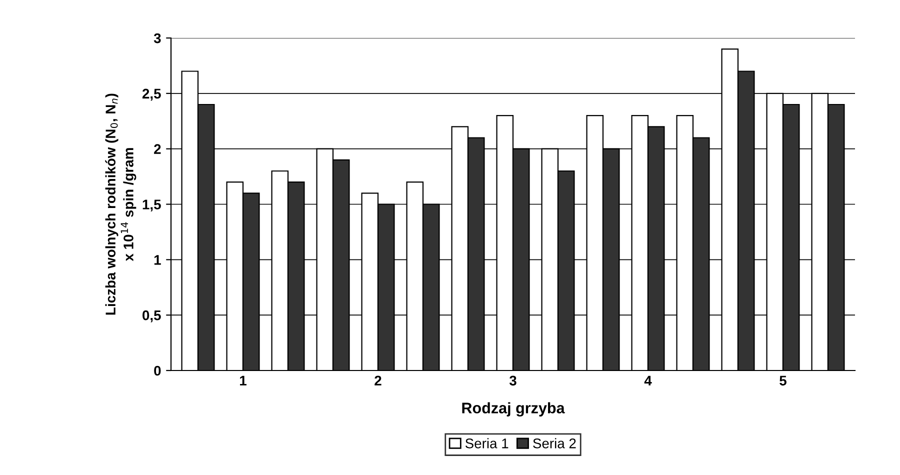  Describe the element at coordinates (151, 206) in the screenshot. I see `y-tick-label: 1,5` at that location.